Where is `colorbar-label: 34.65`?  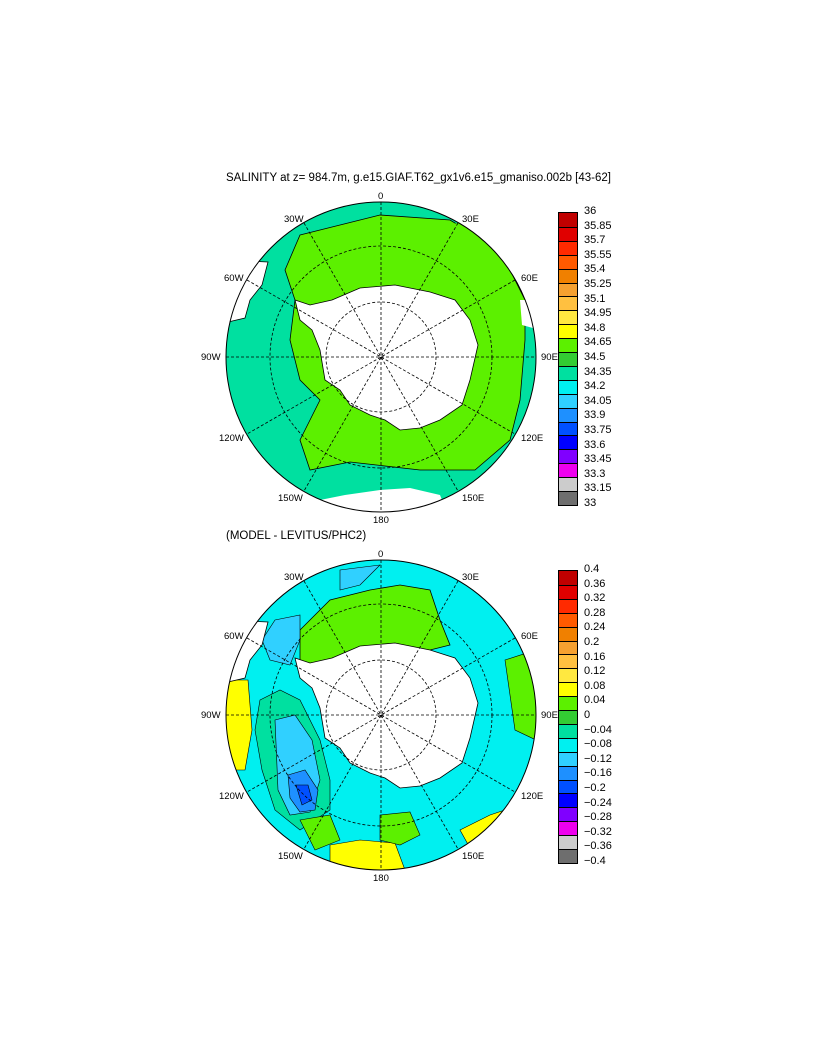
colorbar-label: 34.65 is located at coordinates (598, 342).